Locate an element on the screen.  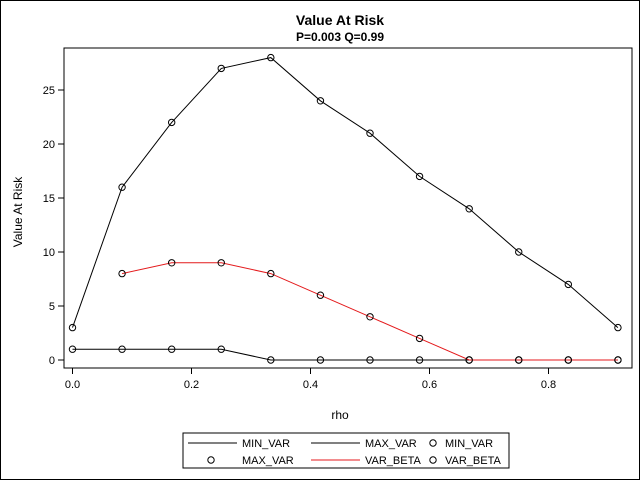
x-tick-label: 0.2 is located at coordinates (191, 385).